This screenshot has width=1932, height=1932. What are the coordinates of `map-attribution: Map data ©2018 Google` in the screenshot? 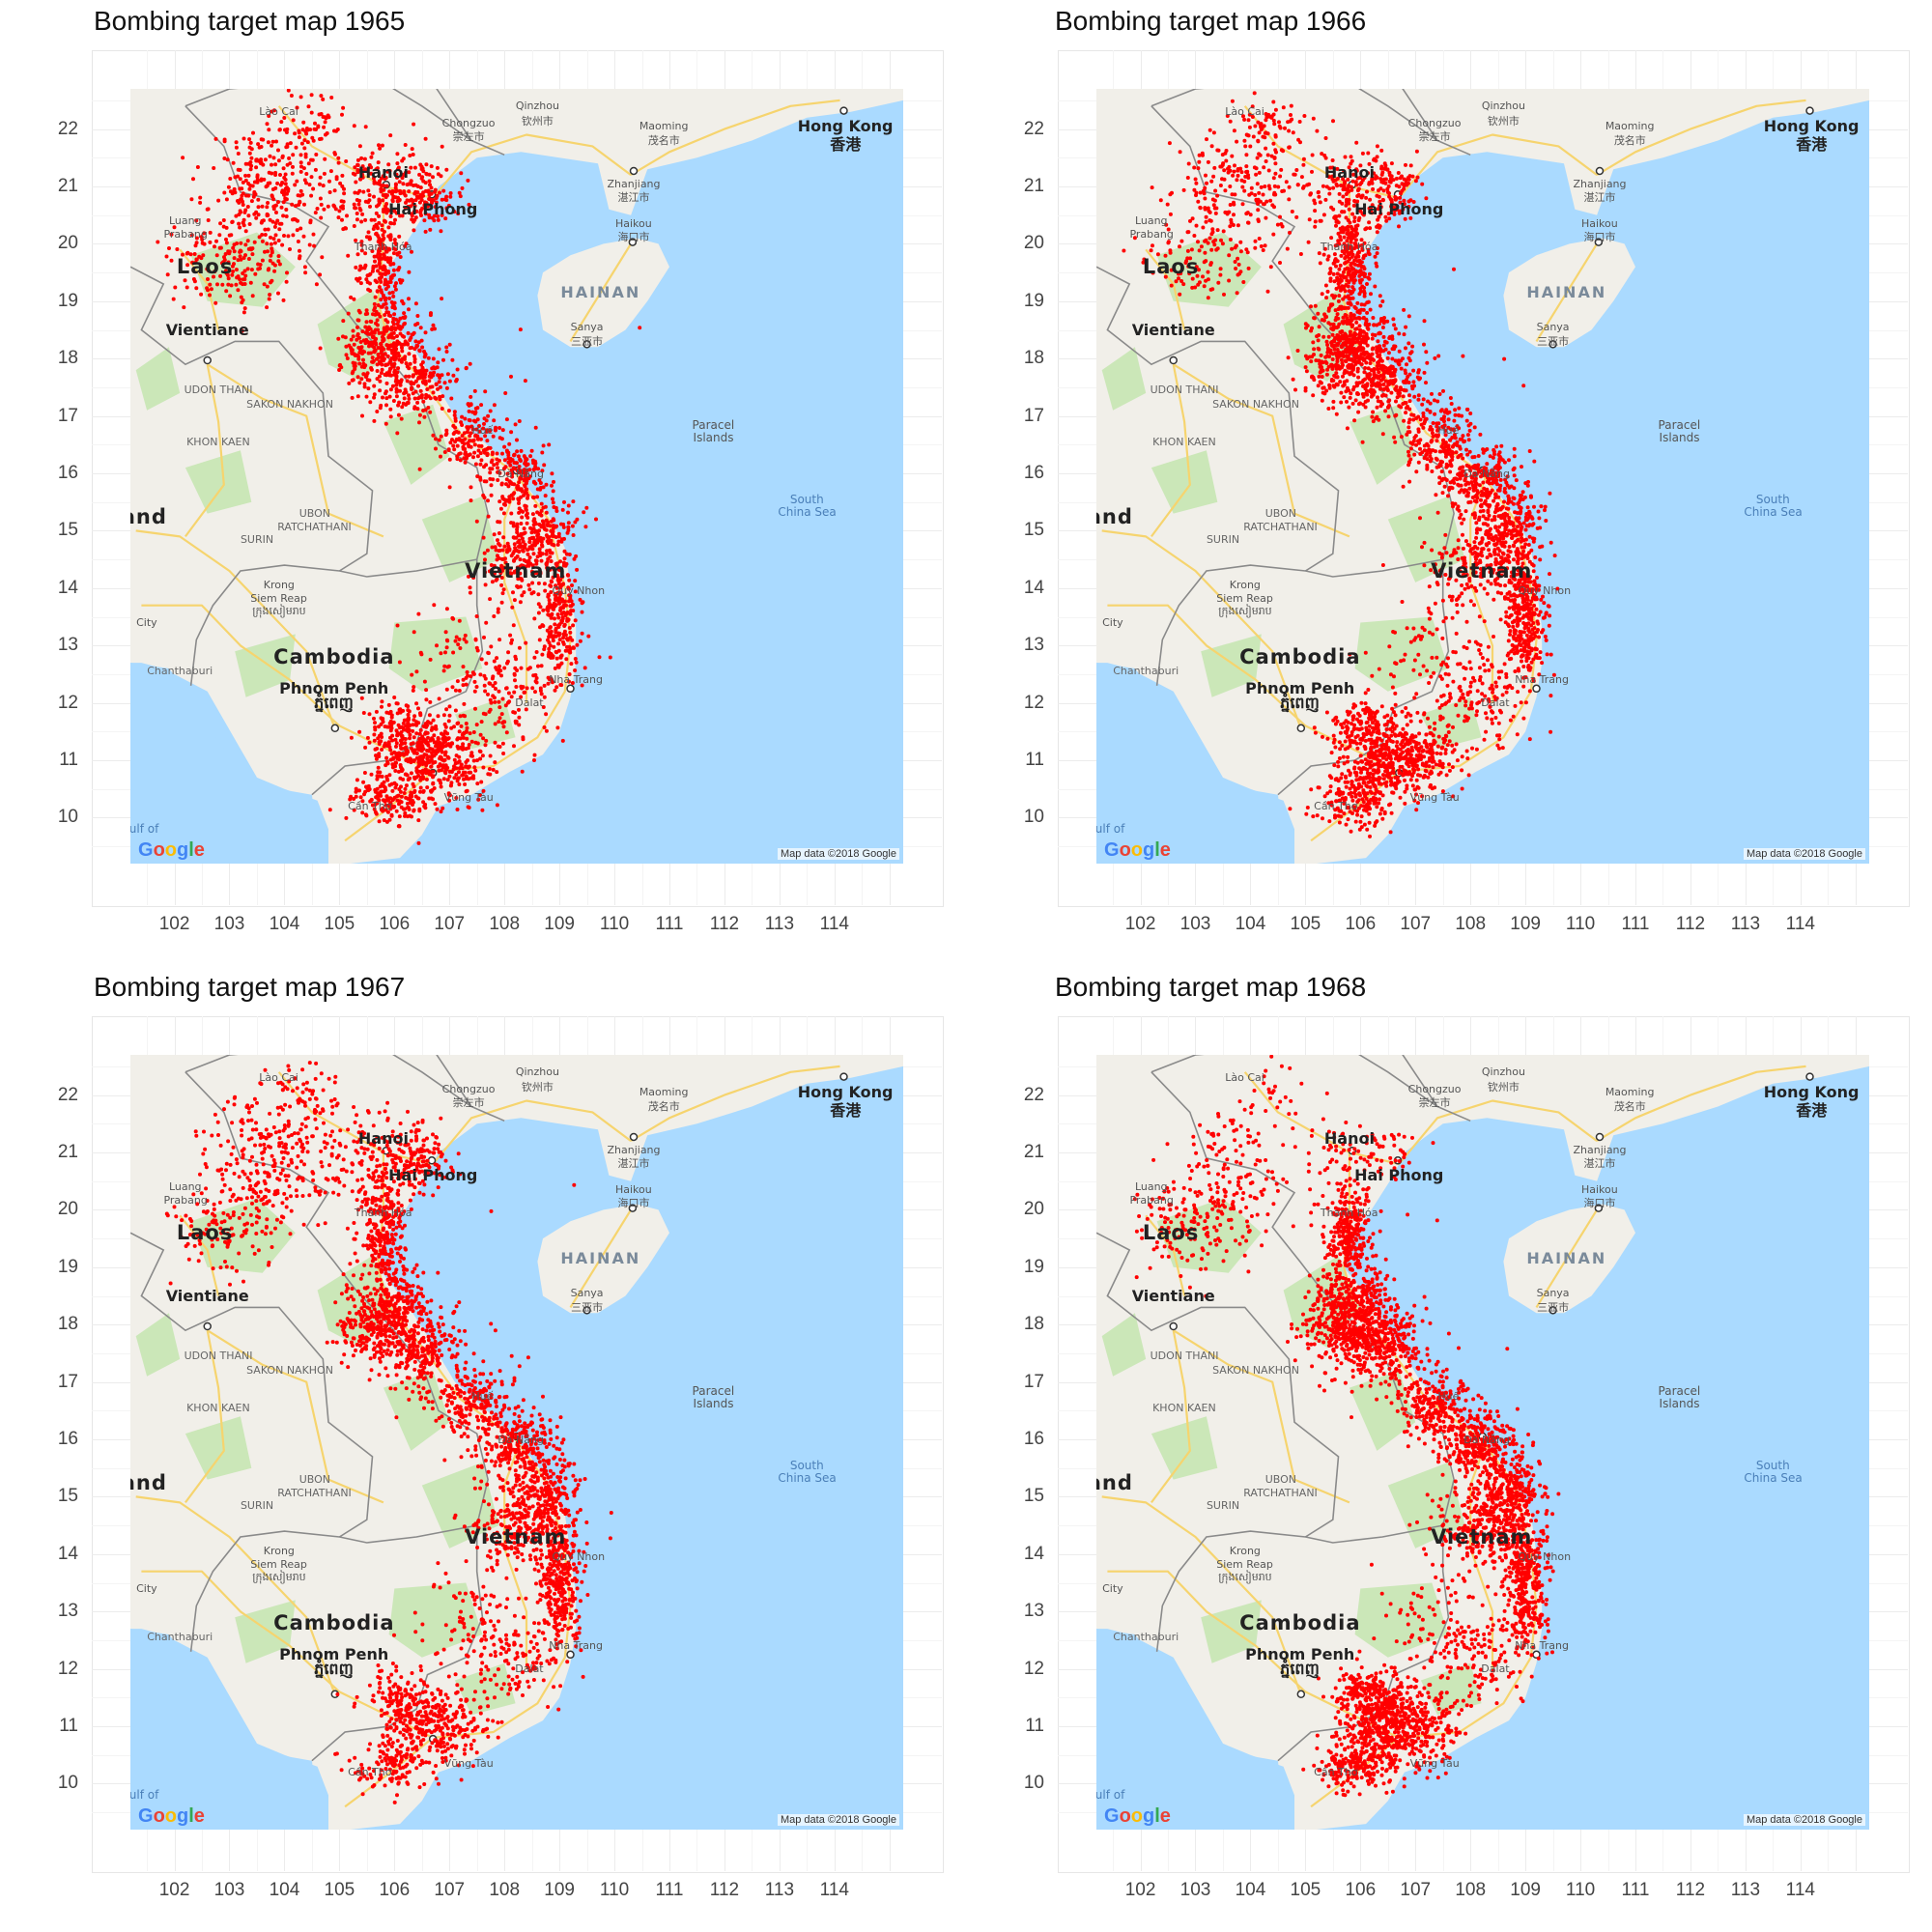 It's located at (838, 854).